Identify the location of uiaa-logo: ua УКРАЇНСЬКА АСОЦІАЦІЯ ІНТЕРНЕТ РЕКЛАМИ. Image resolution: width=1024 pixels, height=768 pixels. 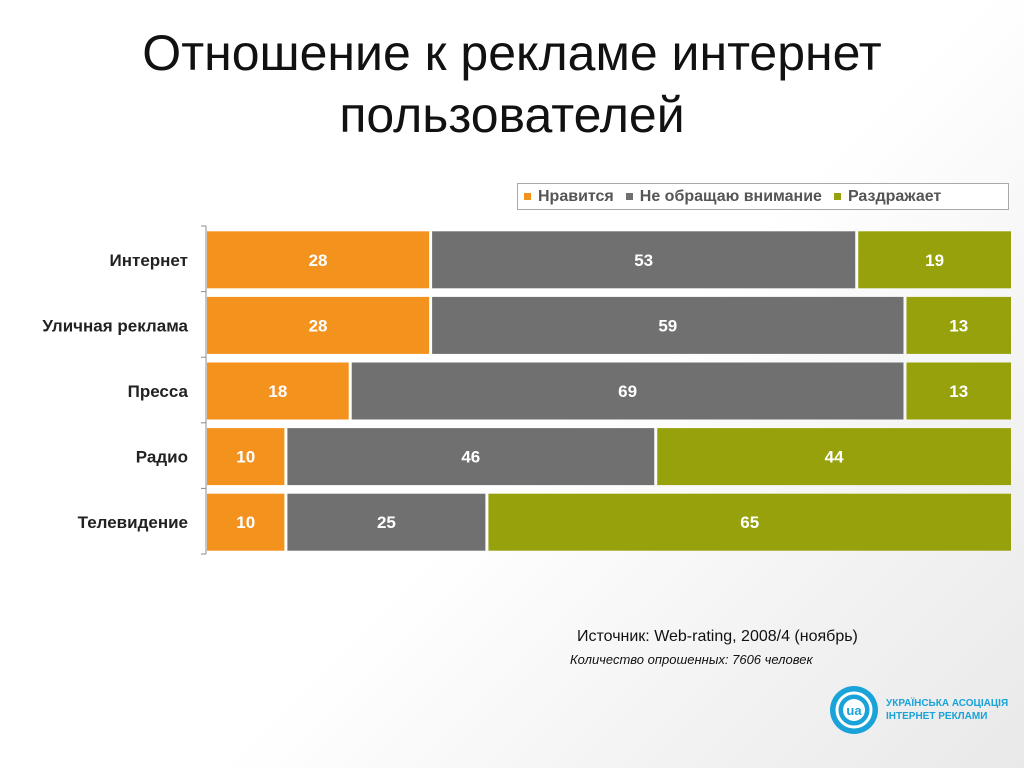
(918, 710).